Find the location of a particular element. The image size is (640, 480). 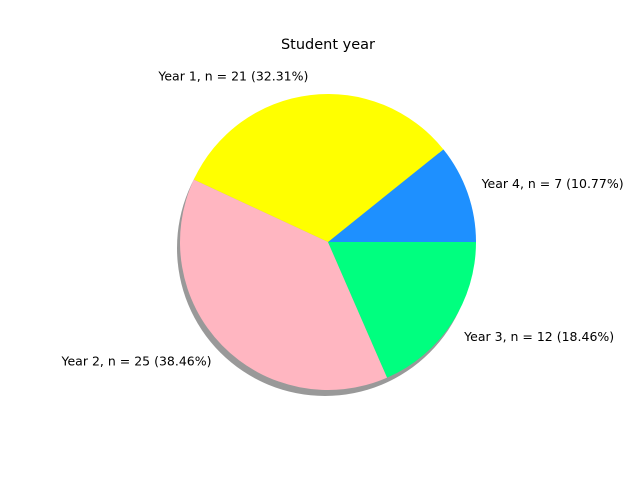

chart-title: Student year is located at coordinates (328, 45).